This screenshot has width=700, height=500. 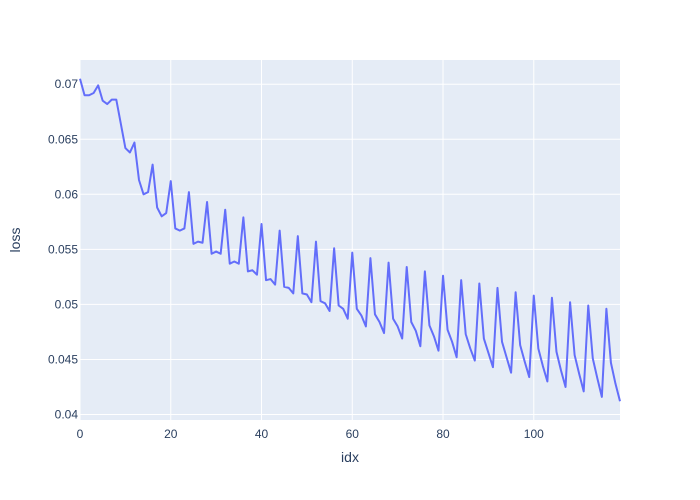 I want to click on x-tick-label: 40, so click(x=262, y=434).